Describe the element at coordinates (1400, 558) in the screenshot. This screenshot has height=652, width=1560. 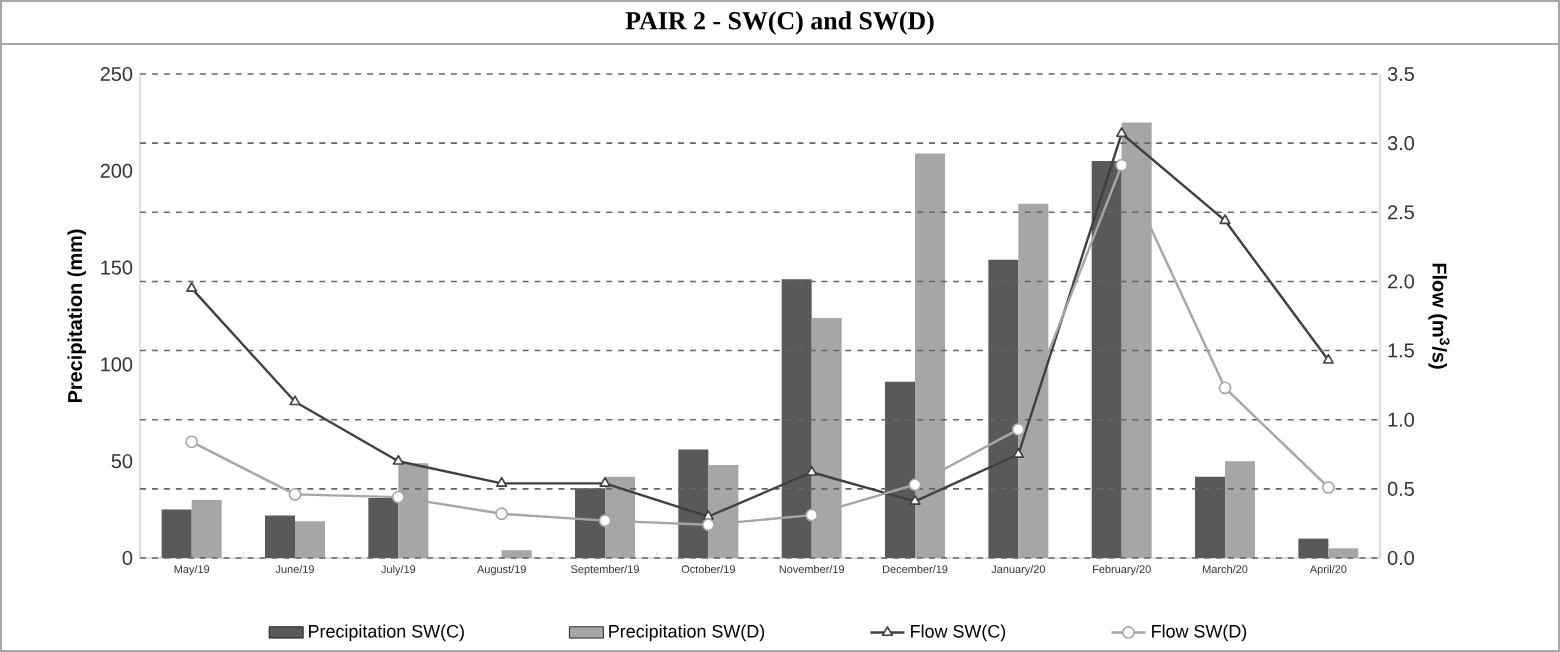
I see `y2-tick-label: 0.0` at that location.